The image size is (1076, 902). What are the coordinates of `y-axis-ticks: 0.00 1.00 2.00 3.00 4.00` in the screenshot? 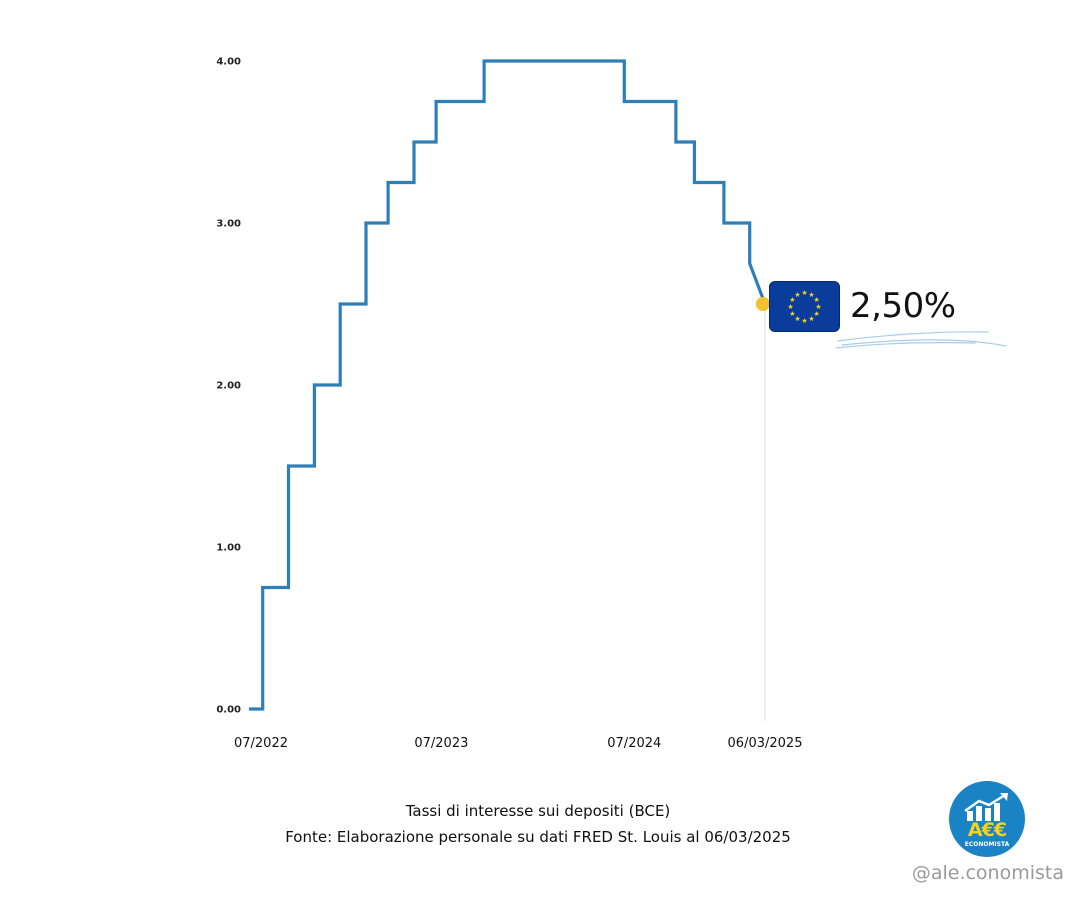 It's located at (228, 386).